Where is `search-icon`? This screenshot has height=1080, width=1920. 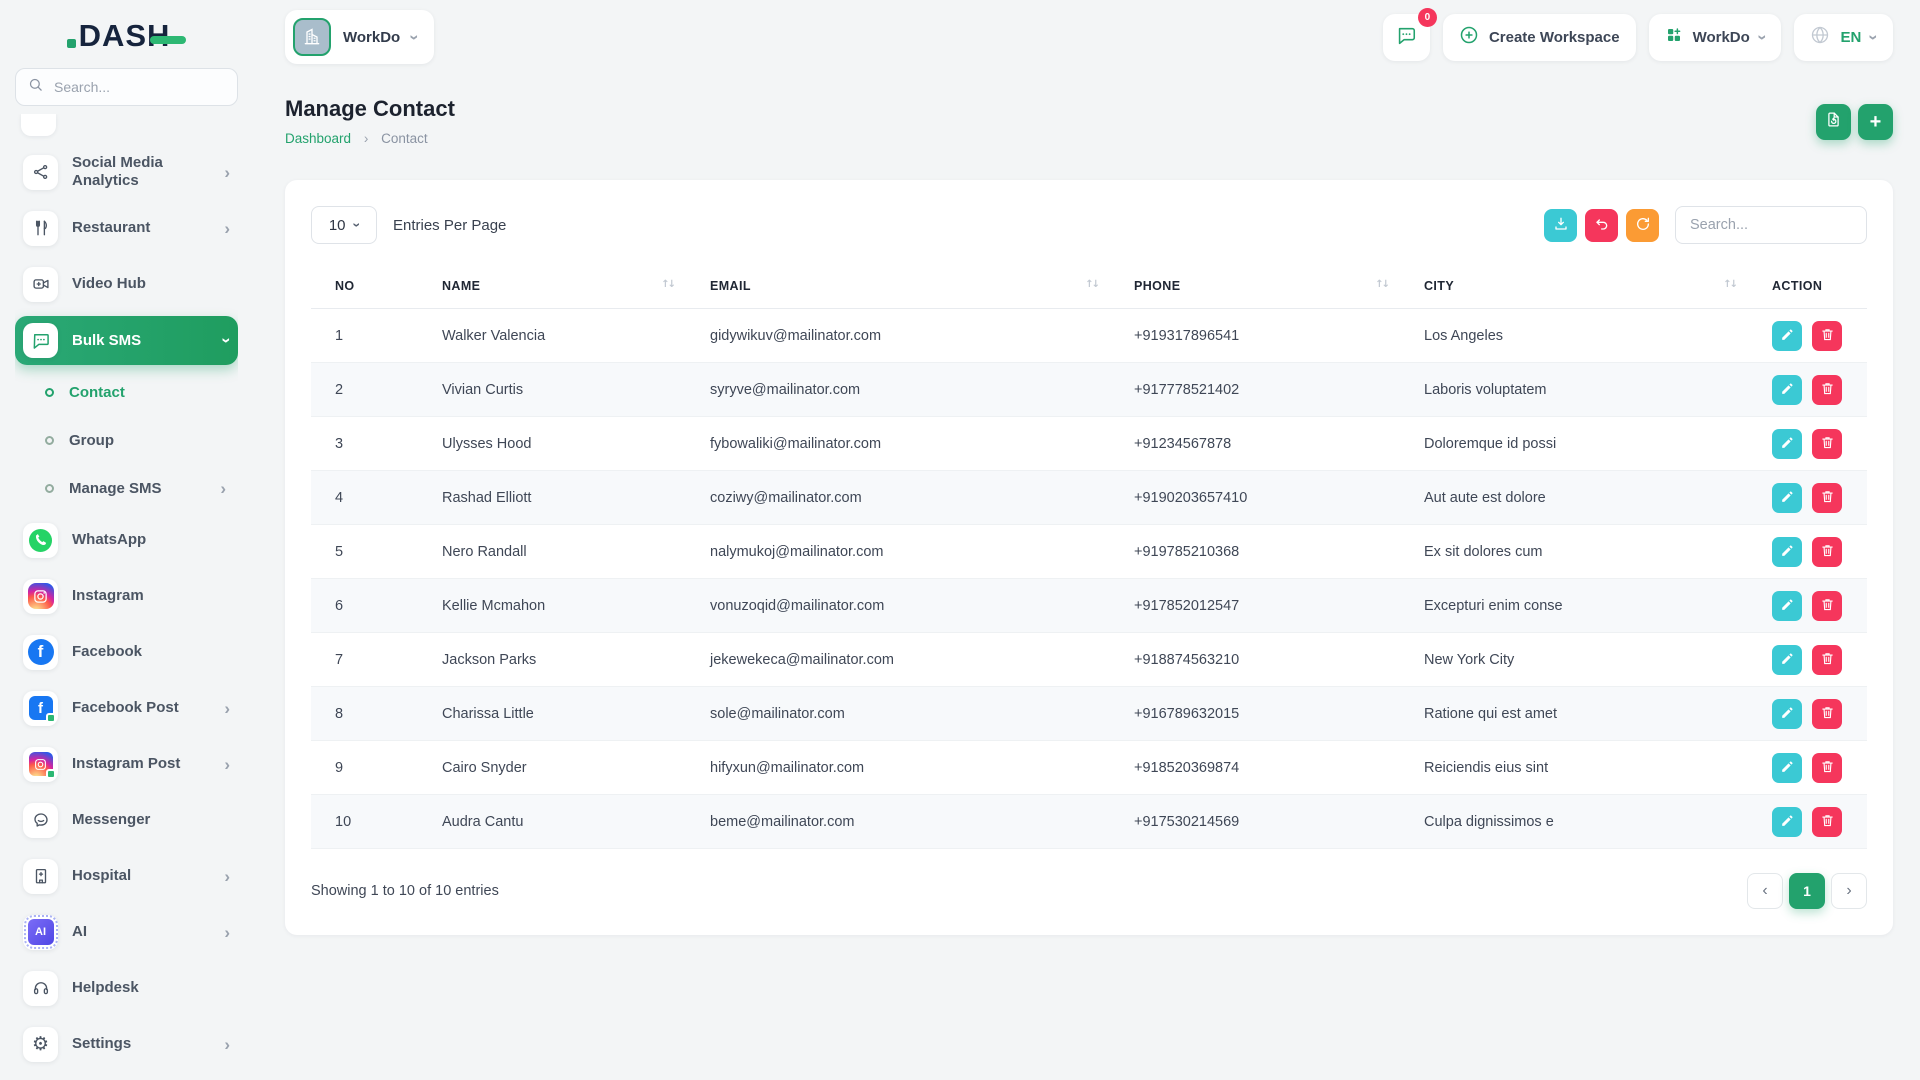 search-icon is located at coordinates (35, 87).